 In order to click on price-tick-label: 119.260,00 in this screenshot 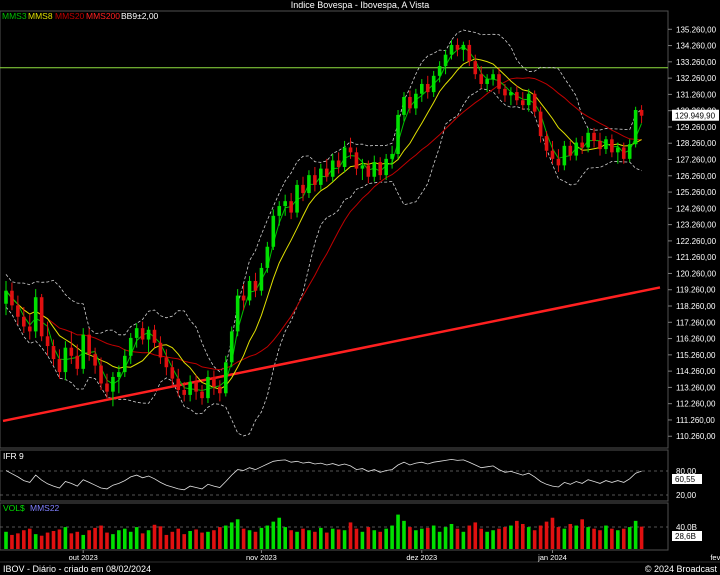, I will do `click(696, 290)`.